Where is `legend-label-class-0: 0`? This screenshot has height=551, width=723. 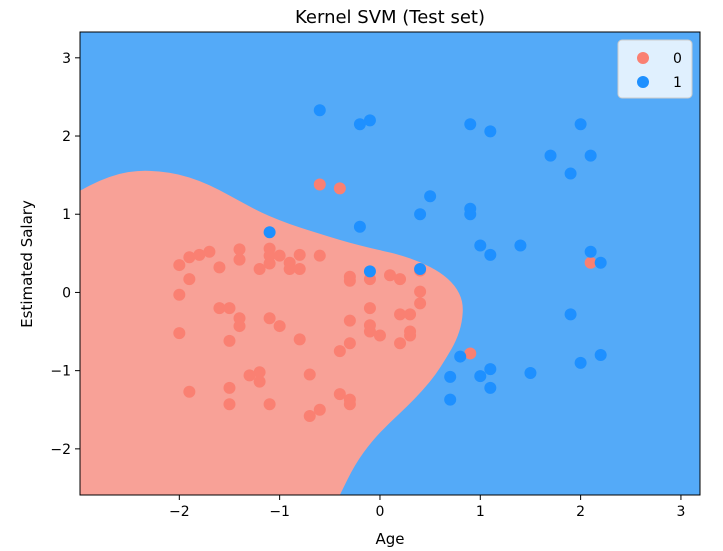
legend-label-class-0: 0 is located at coordinates (677, 59).